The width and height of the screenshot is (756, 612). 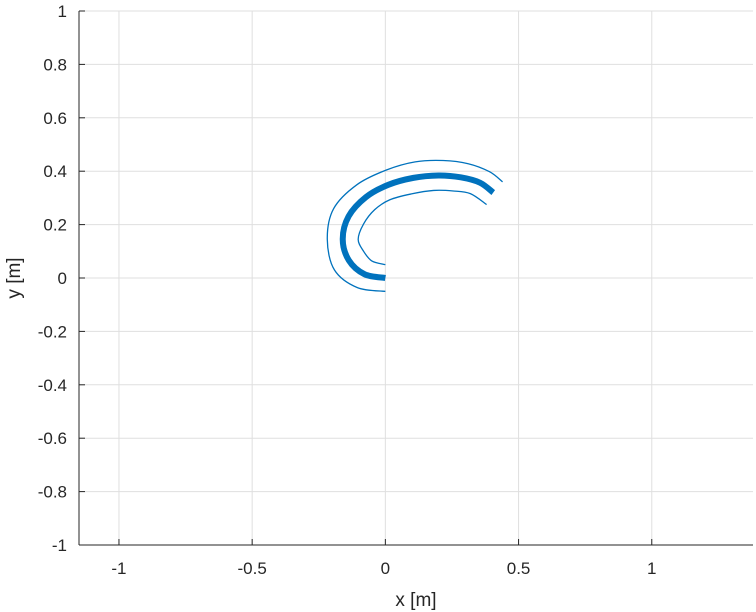 I want to click on x-tick-label: 0.5, so click(x=519, y=568).